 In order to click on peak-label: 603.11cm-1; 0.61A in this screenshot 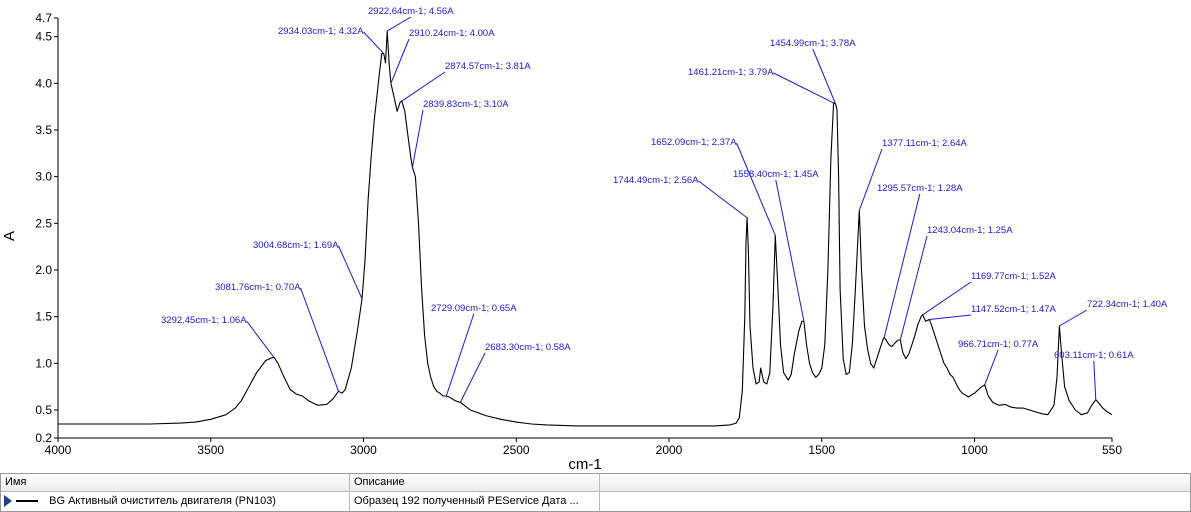, I will do `click(1094, 355)`.